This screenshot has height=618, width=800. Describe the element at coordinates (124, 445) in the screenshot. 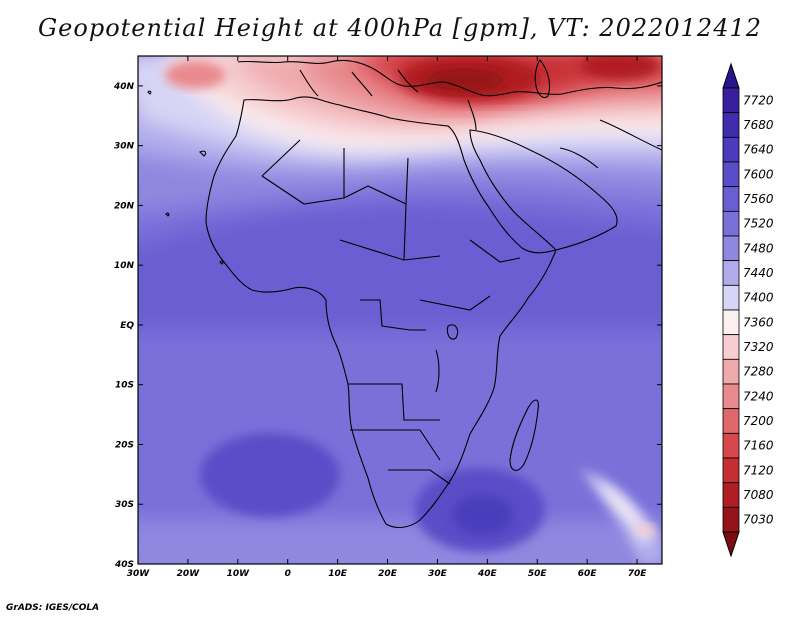

I see `lat-tick-label: 20S` at that location.